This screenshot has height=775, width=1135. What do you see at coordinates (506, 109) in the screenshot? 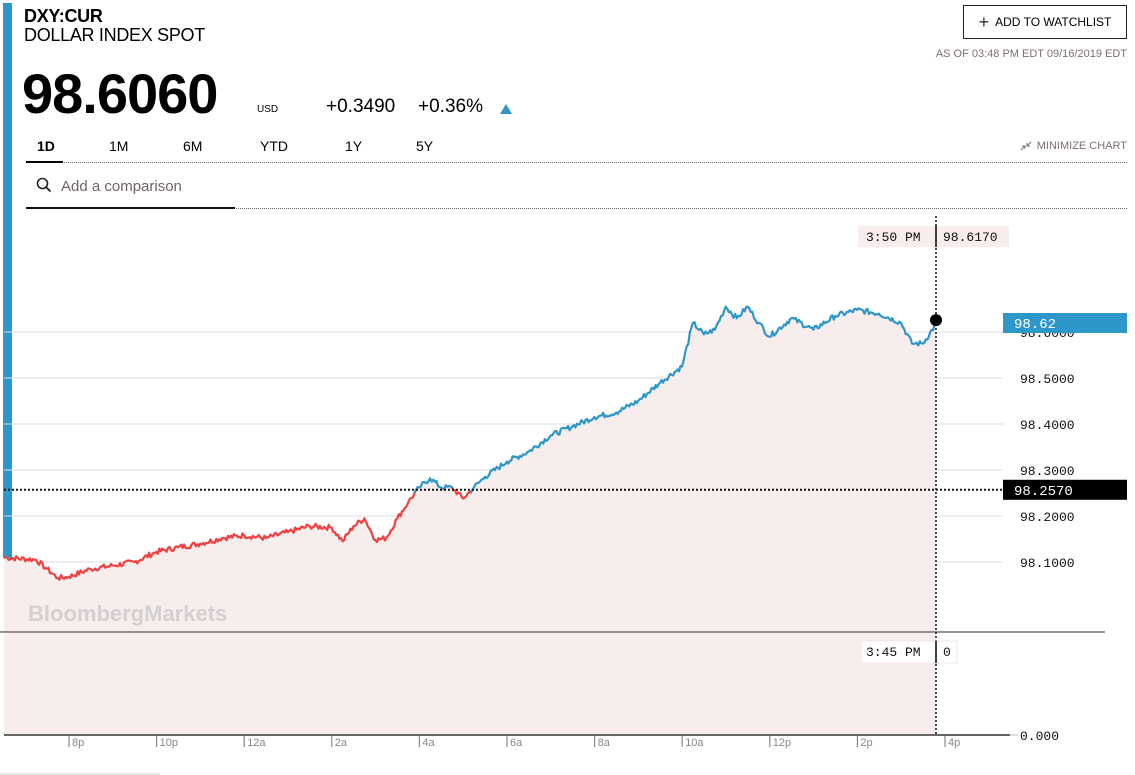
I see `up-arrow-icon` at bounding box center [506, 109].